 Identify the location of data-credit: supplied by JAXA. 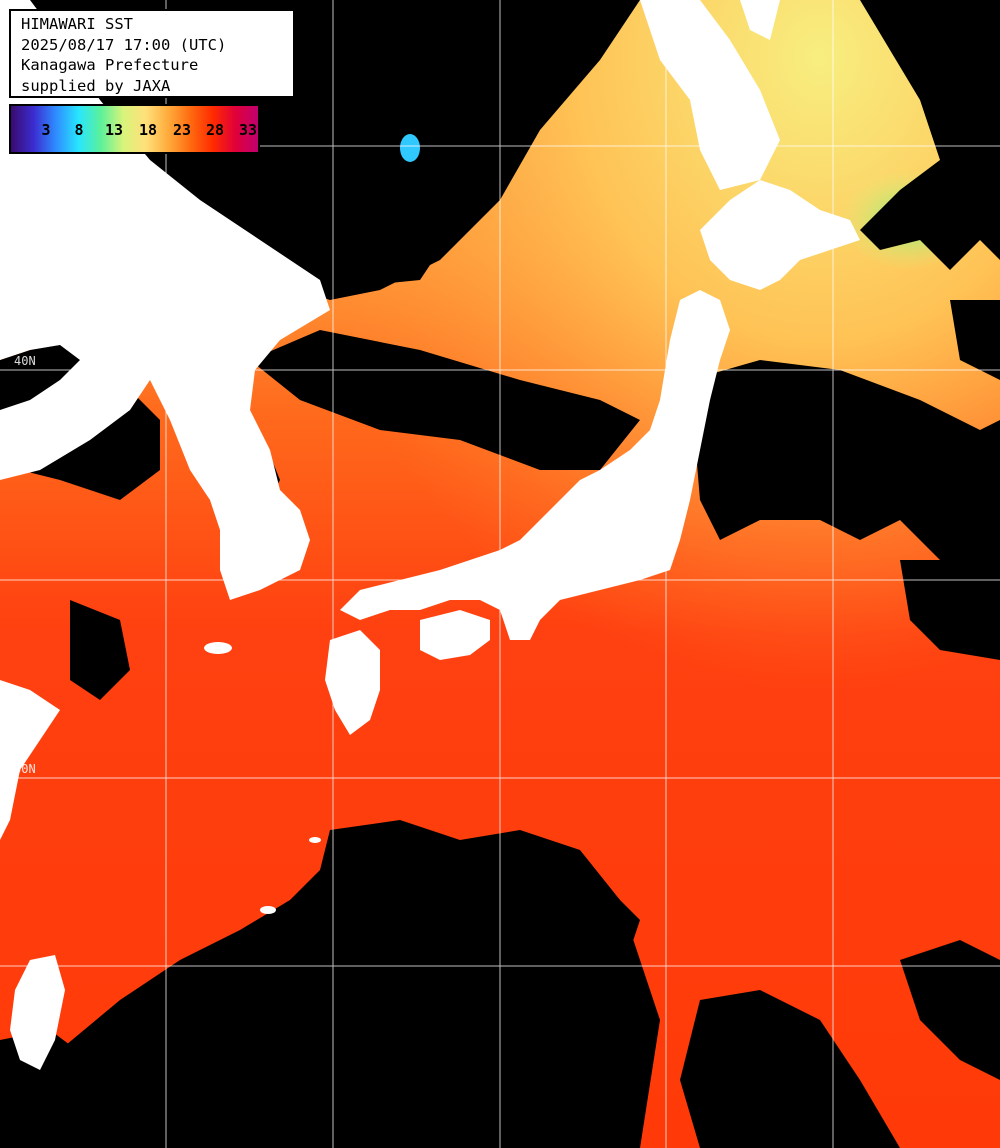
(96, 85).